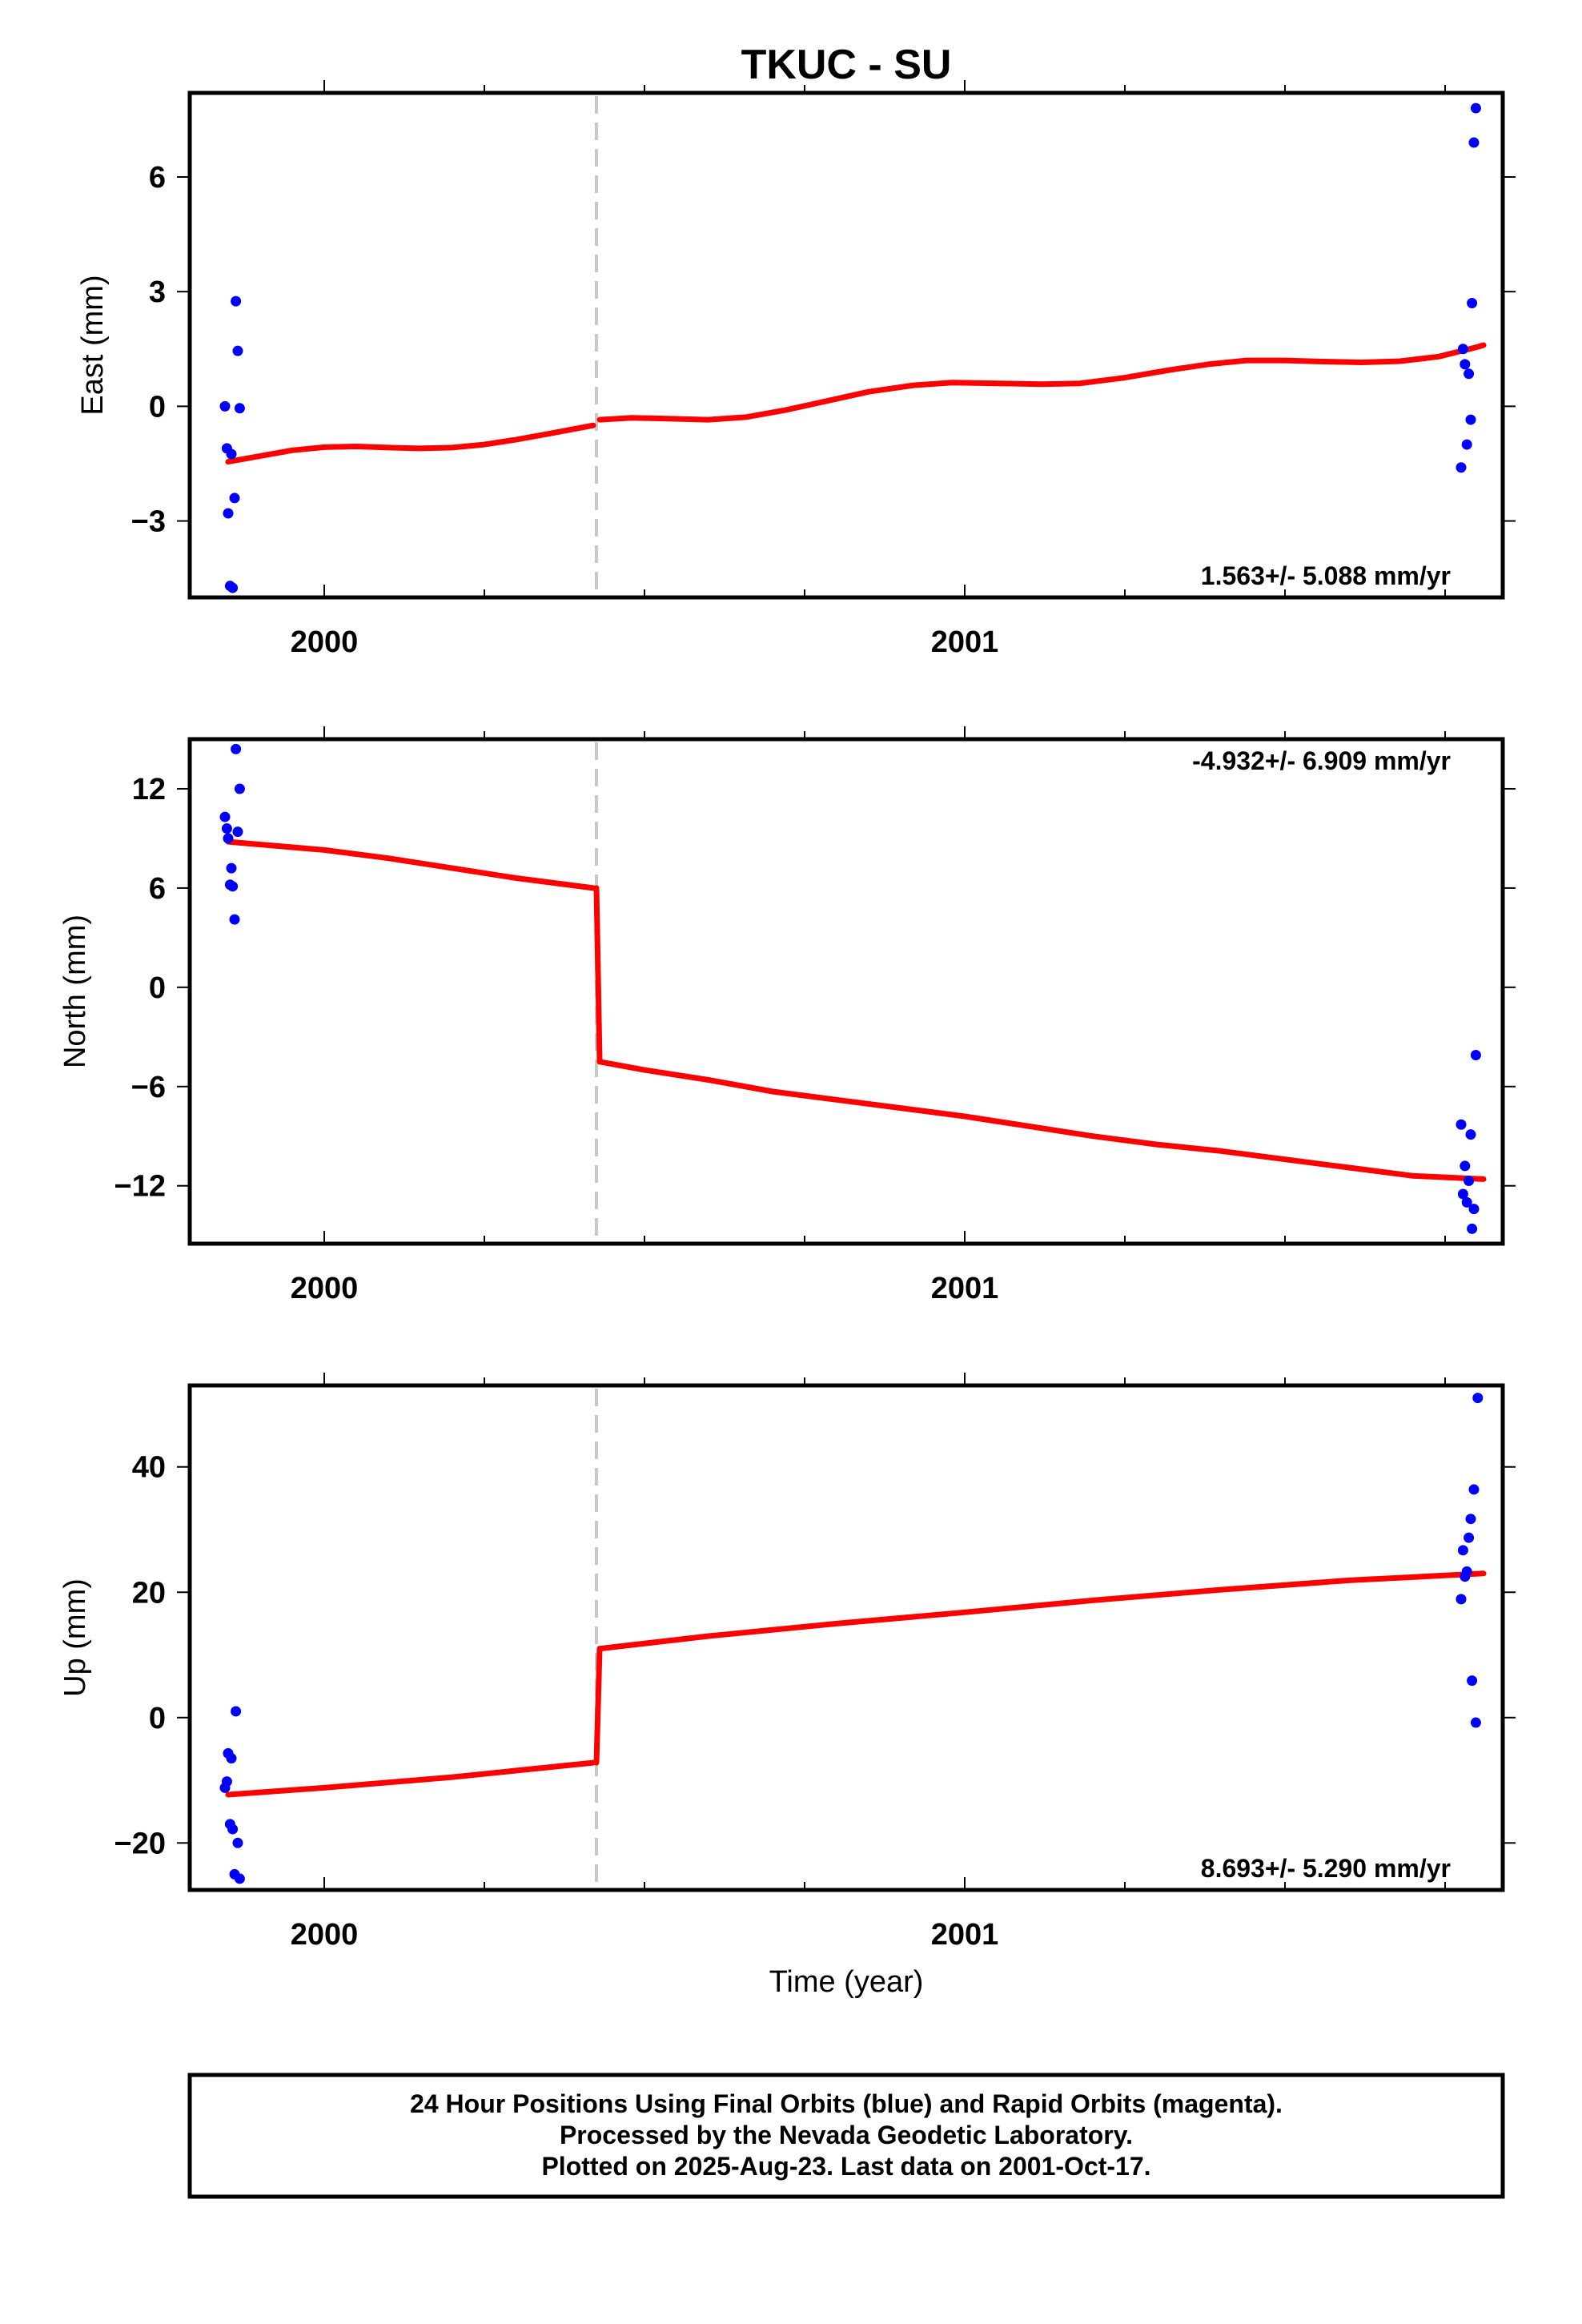 The image size is (1582, 2324). What do you see at coordinates (325, 642) in the screenshot?
I see `east-x-tick-label: 2000` at bounding box center [325, 642].